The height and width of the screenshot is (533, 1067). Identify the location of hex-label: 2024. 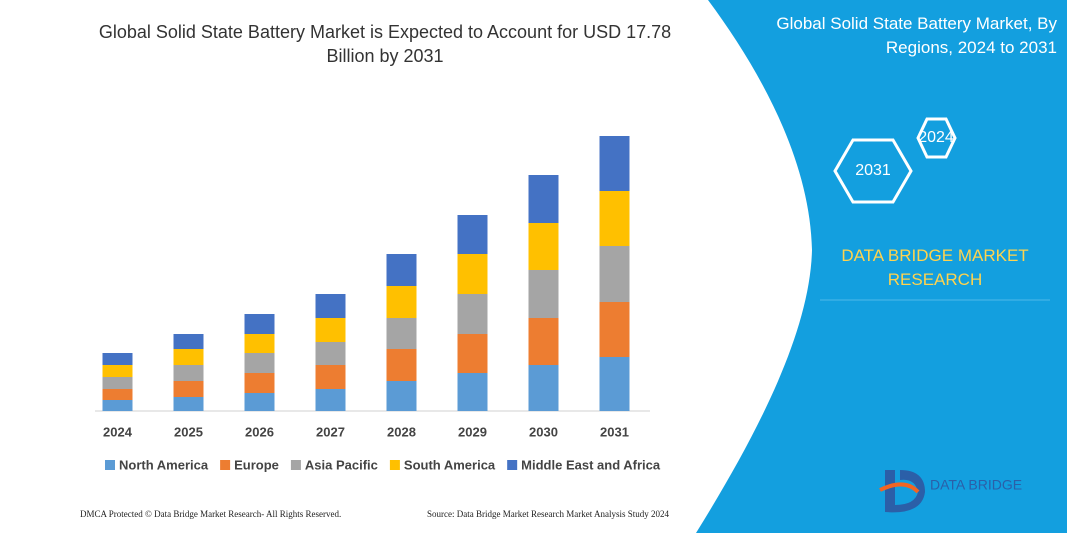
(936, 137).